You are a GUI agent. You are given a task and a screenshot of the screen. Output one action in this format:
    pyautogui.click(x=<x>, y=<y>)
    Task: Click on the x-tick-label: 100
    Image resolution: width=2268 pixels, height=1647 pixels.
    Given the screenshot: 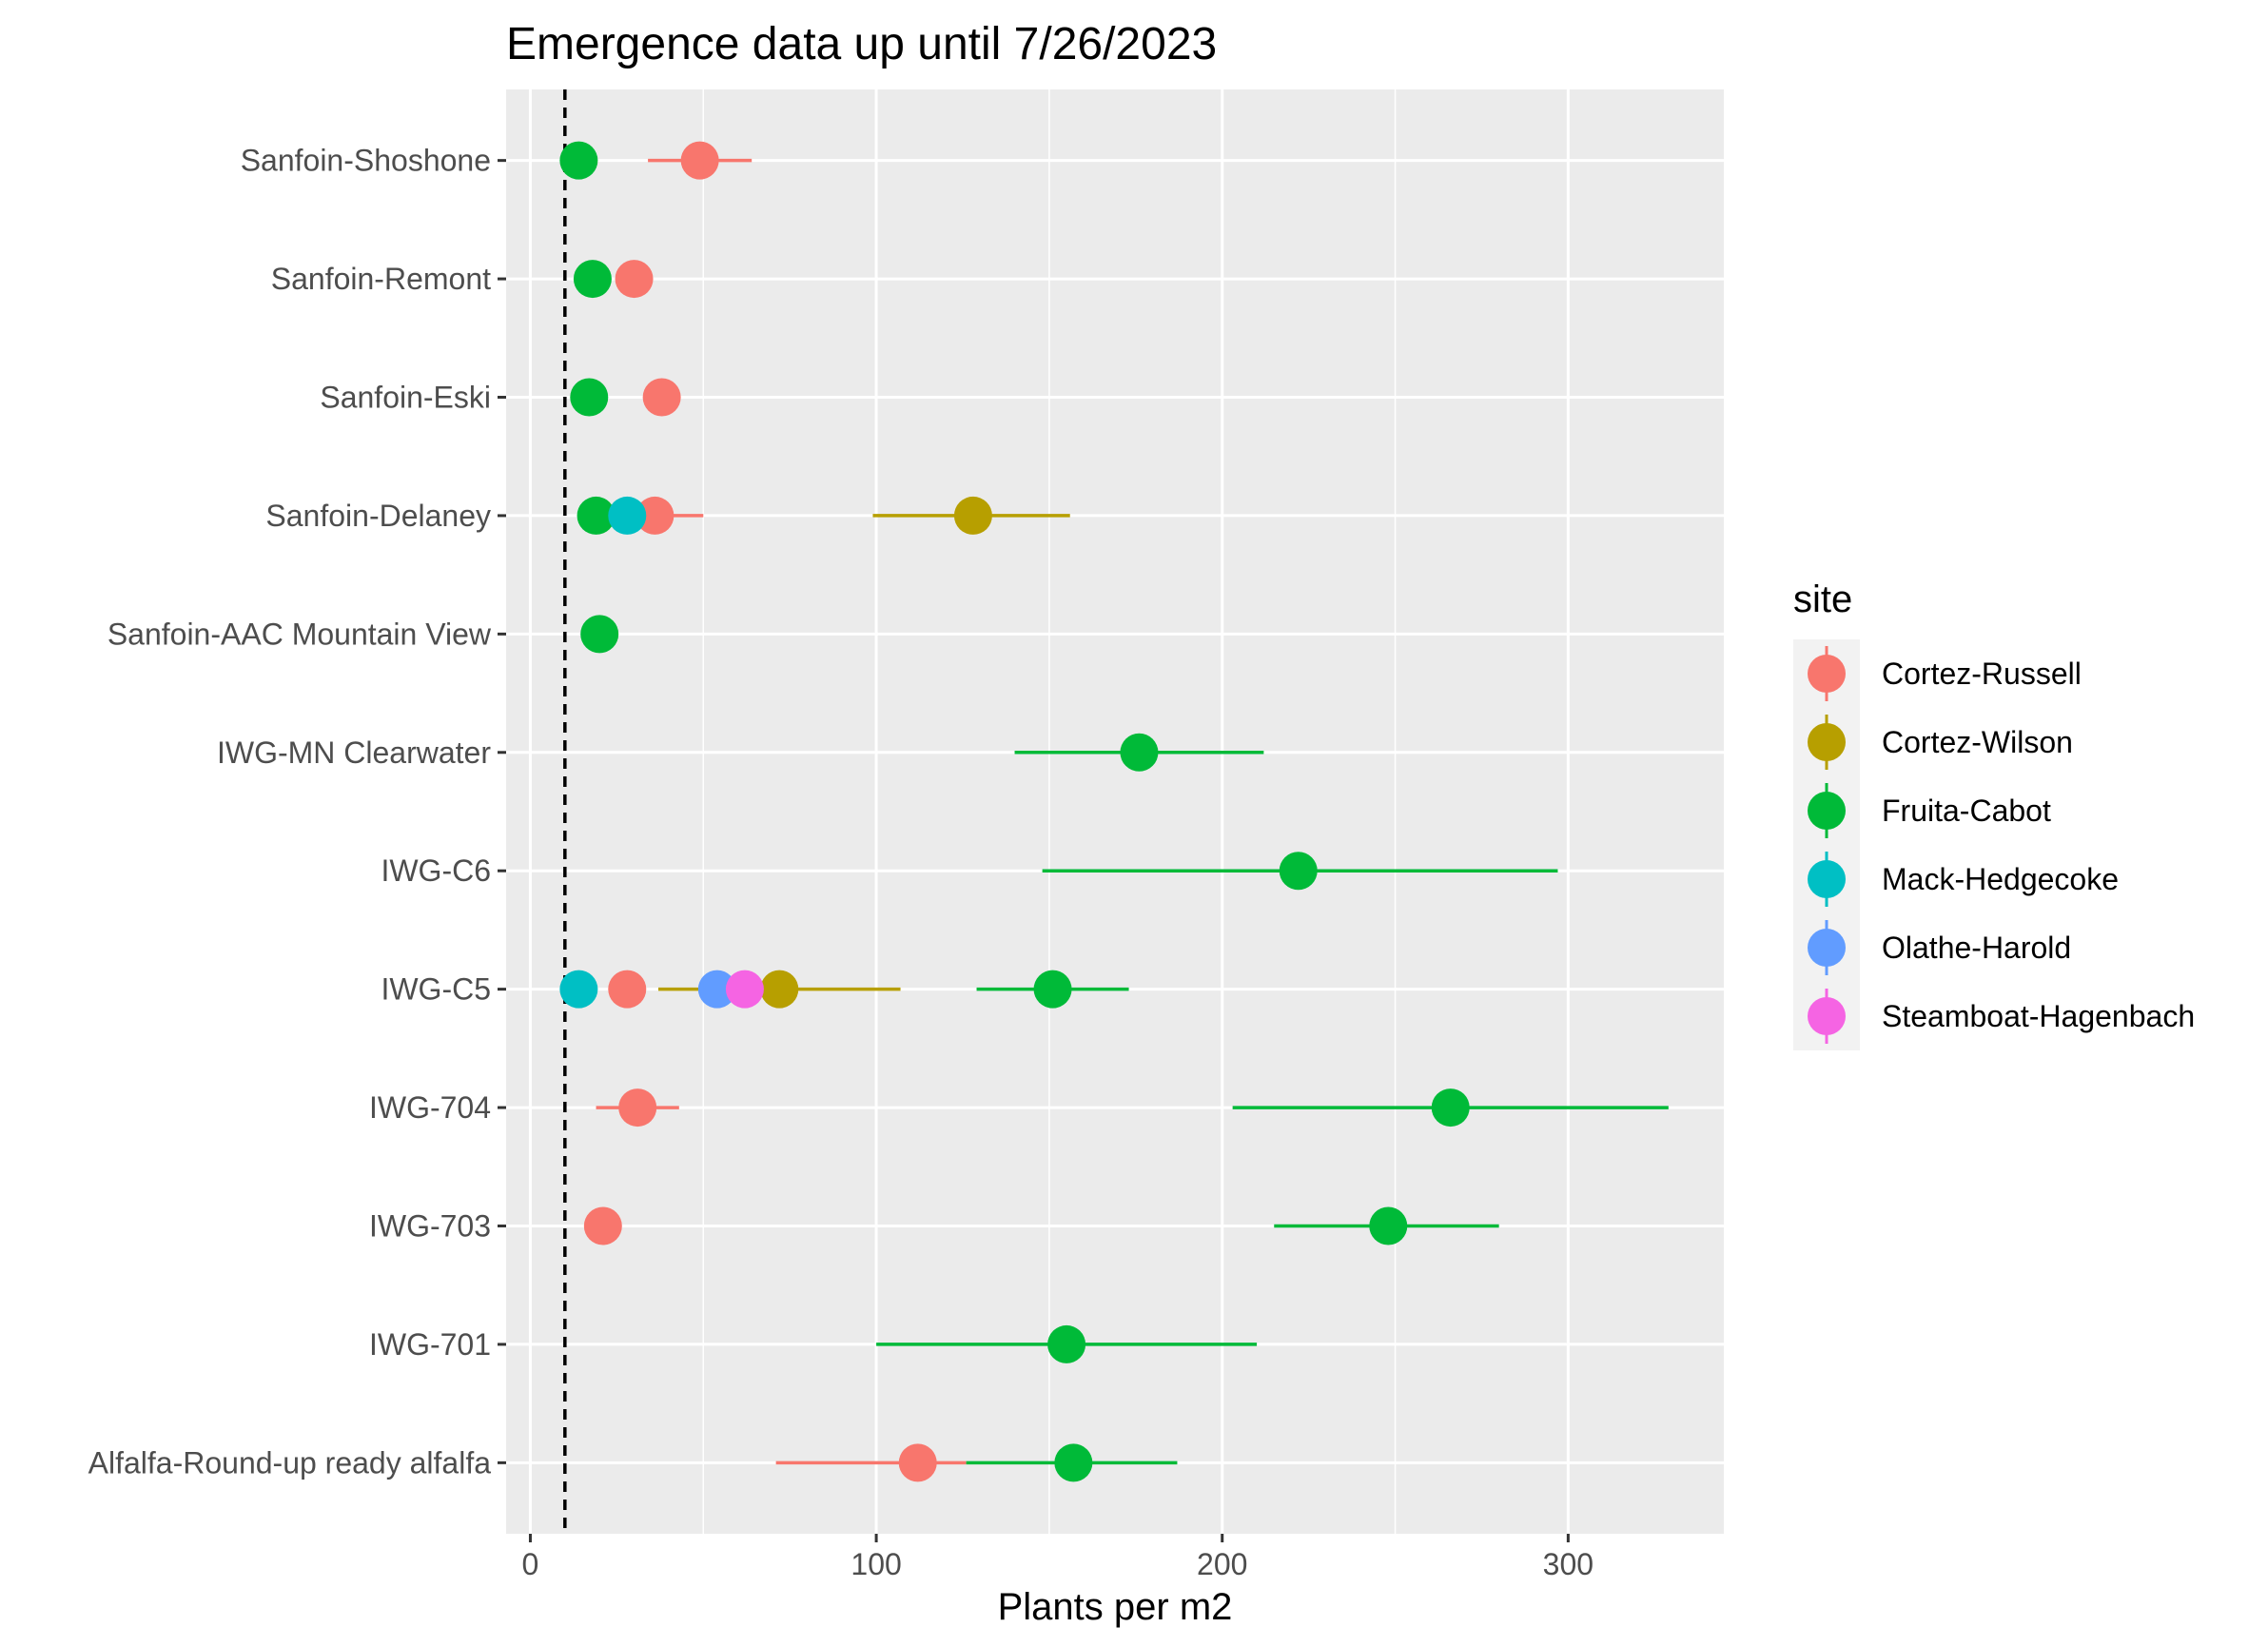 What is the action you would take?
    pyautogui.click(x=875, y=1564)
    